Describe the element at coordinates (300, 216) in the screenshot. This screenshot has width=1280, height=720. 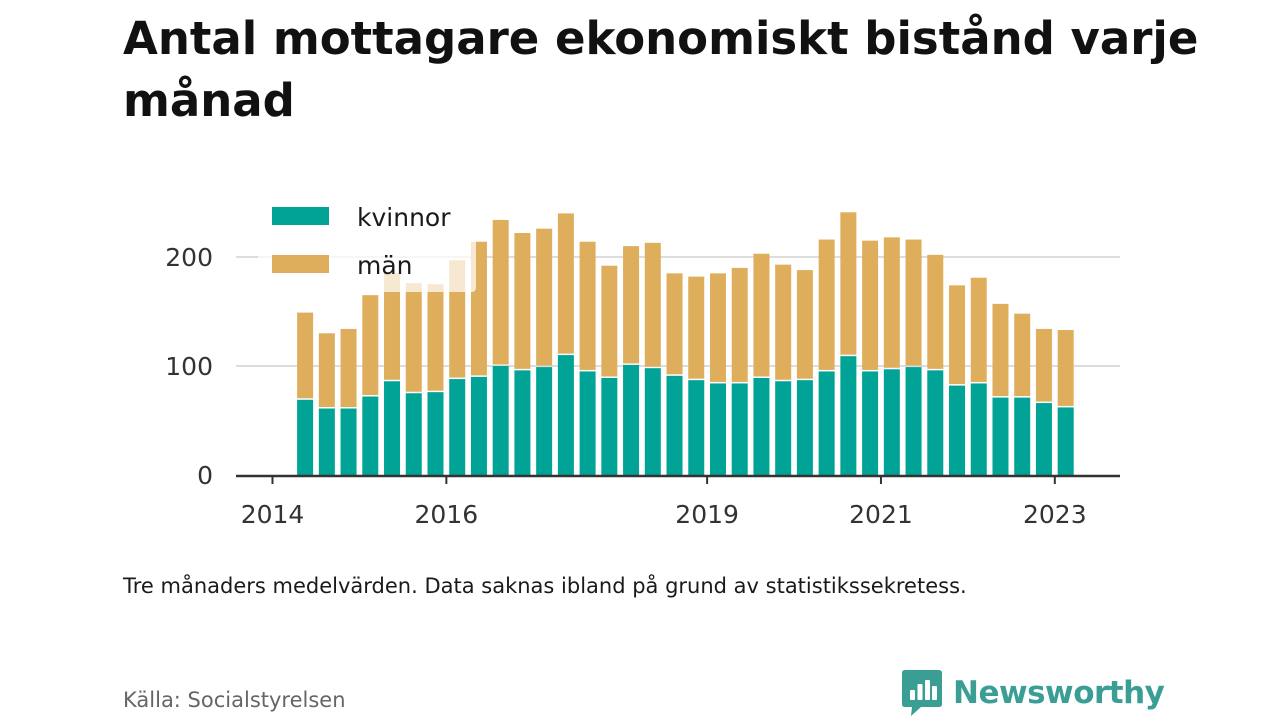
I see `legend-swatch-kvinnor` at that location.